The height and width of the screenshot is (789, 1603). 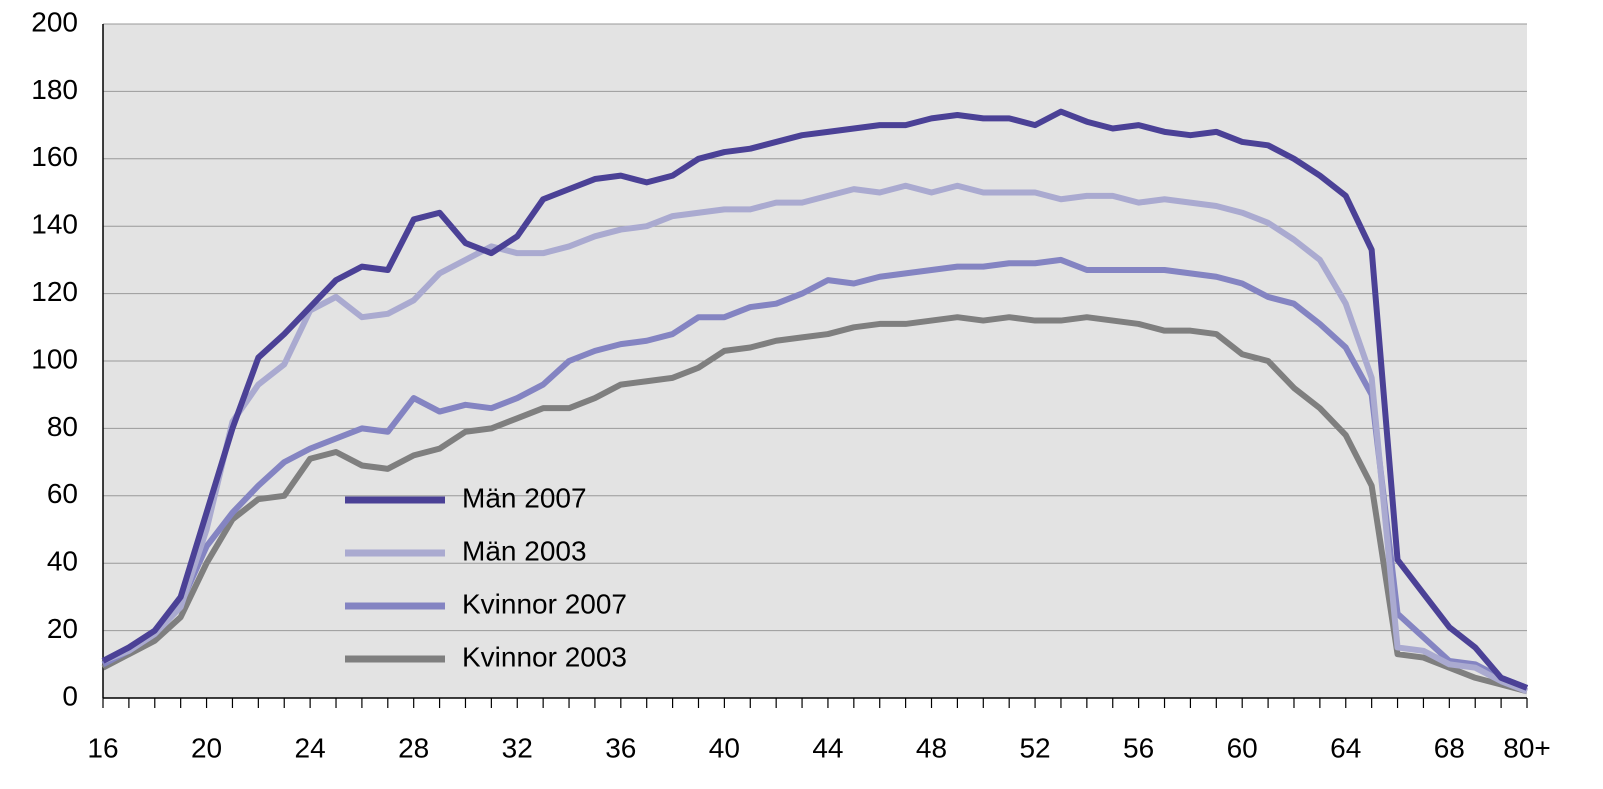 What do you see at coordinates (1242, 747) in the screenshot?
I see `x-tick-label: 60` at bounding box center [1242, 747].